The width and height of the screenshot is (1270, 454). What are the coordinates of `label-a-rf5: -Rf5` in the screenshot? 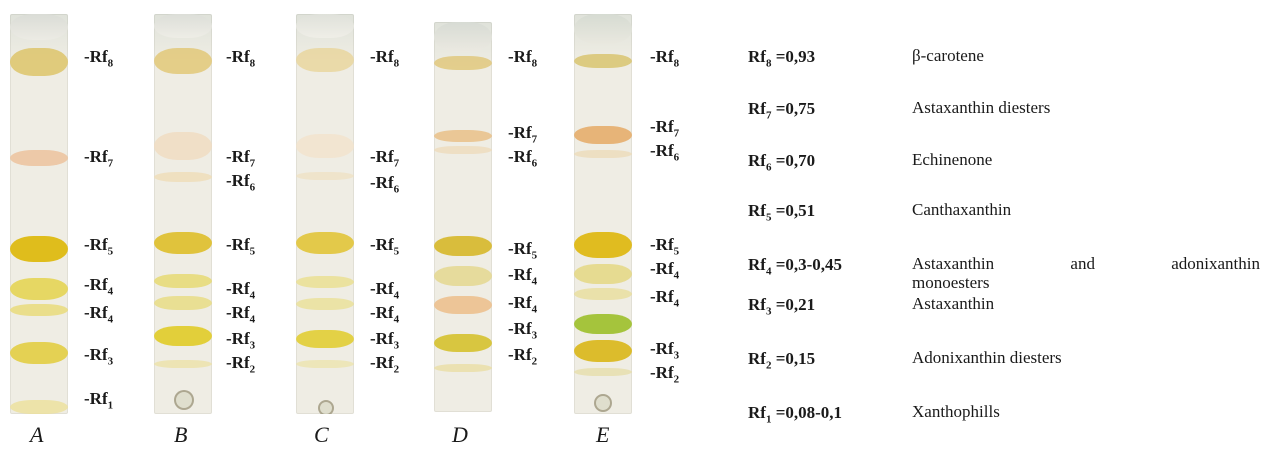 It's located at (99, 246).